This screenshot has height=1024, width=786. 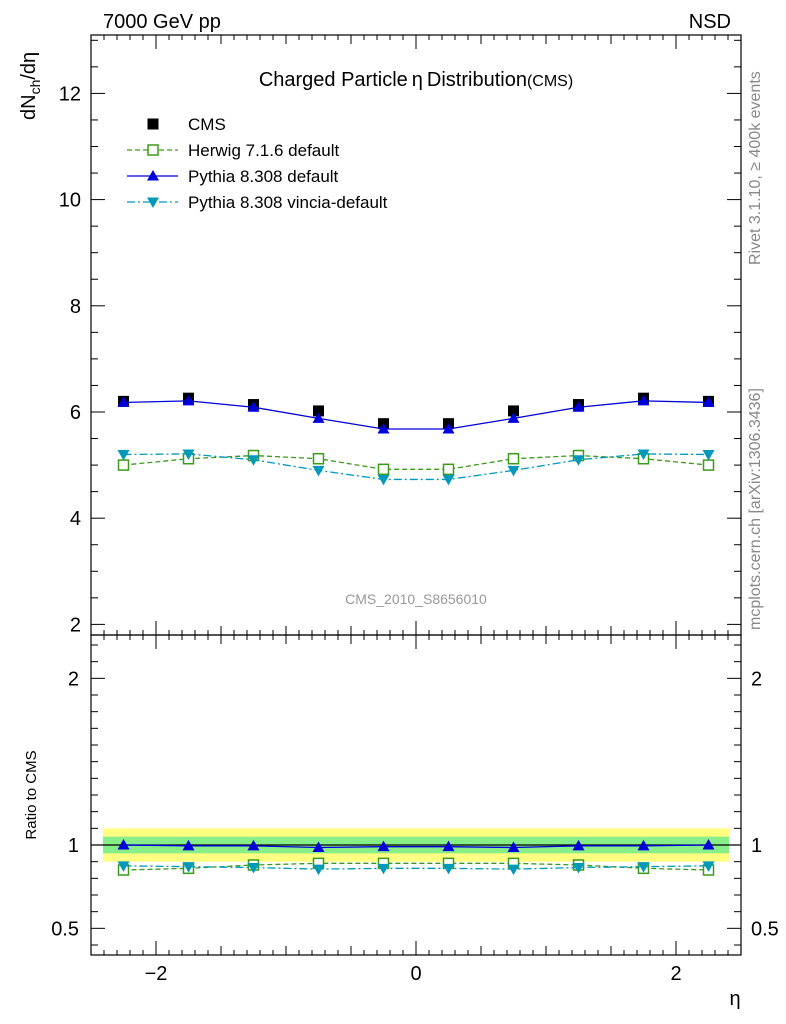 What do you see at coordinates (29, 107) in the screenshot?
I see `ylabel-main: dN` at bounding box center [29, 107].